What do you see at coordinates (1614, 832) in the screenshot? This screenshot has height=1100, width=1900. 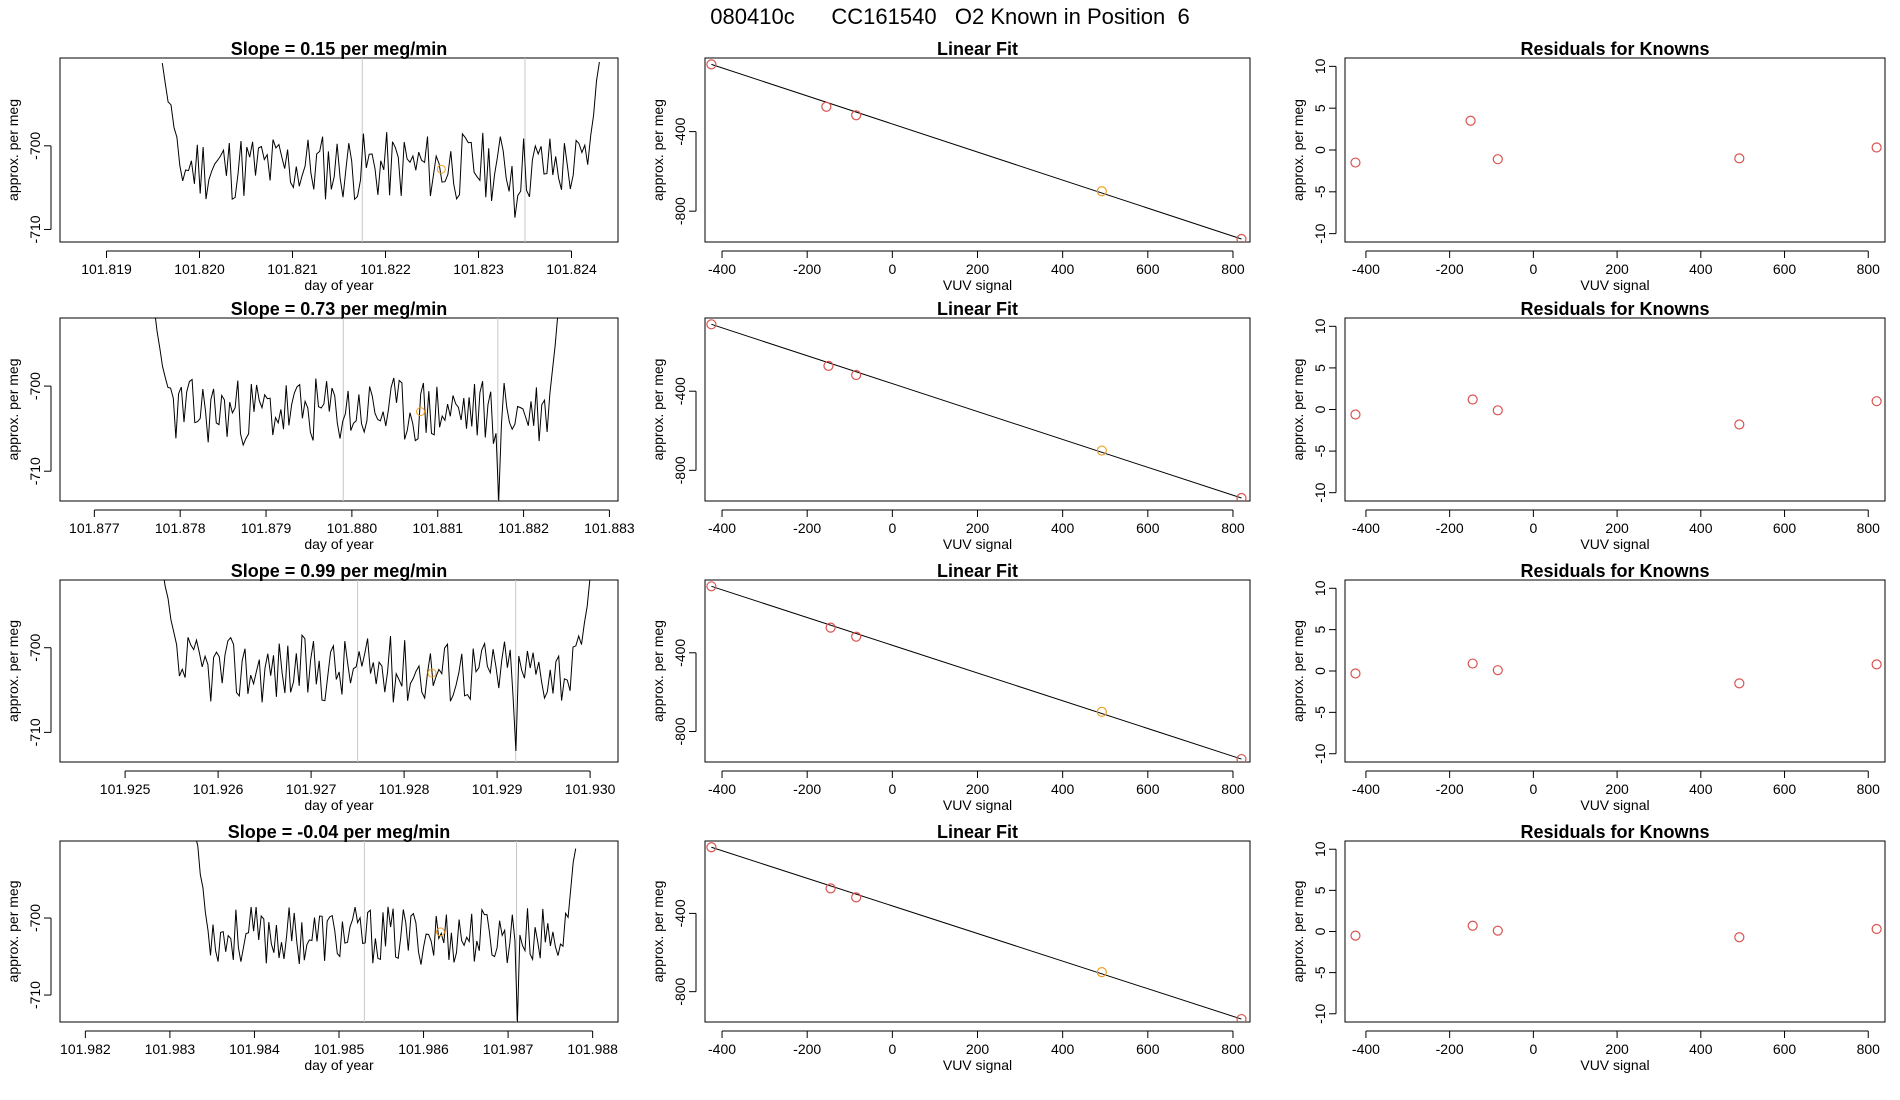 I see `panel-title: Residuals for Knowns` at bounding box center [1614, 832].